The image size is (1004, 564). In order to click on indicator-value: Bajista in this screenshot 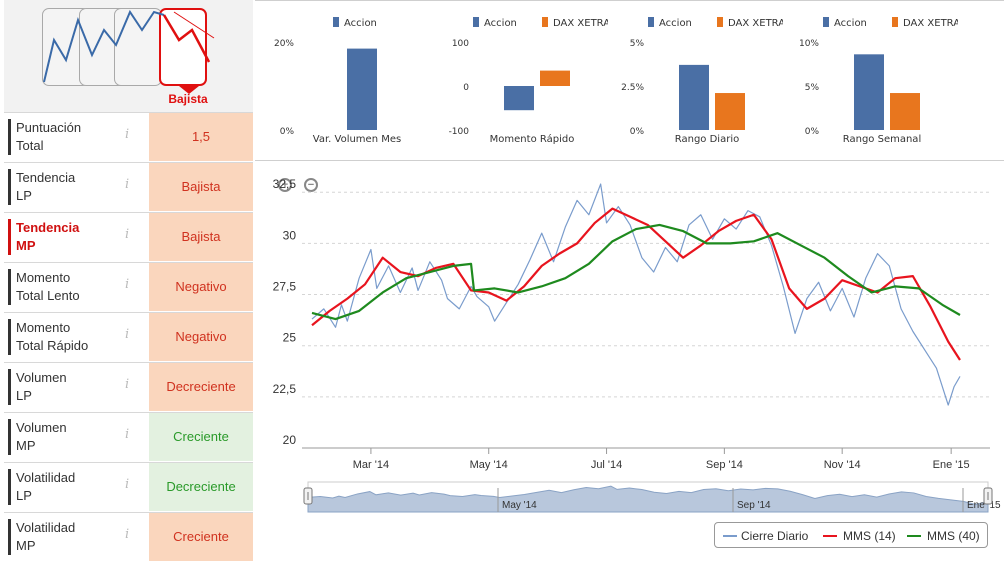, I will do `click(201, 237)`.